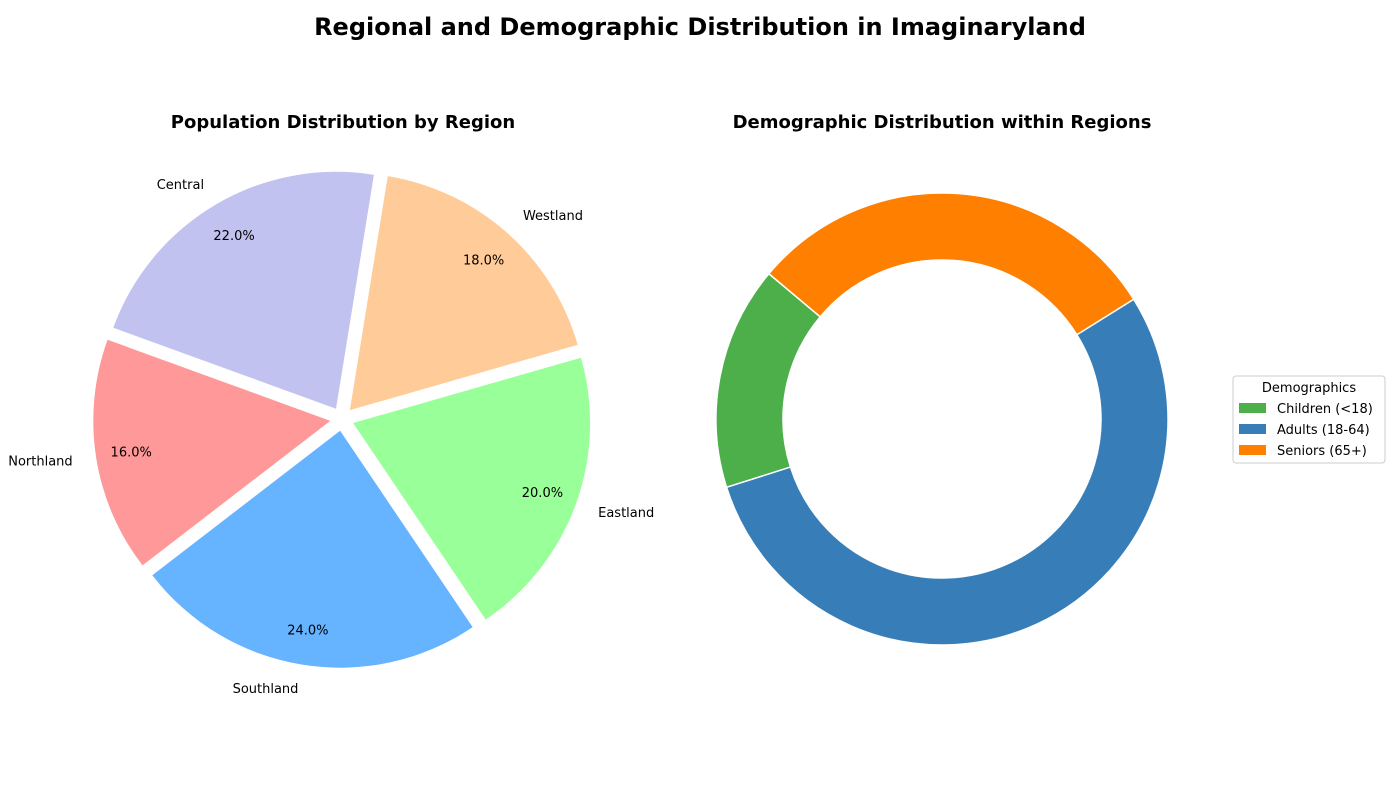  I want to click on slice-label-central: Central, so click(180, 185).